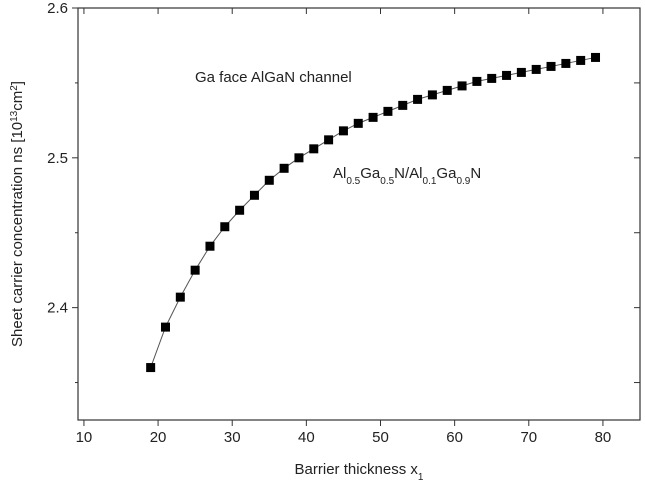  Describe the element at coordinates (430, 181) in the screenshot. I see `annotation-part: 0.1` at that location.